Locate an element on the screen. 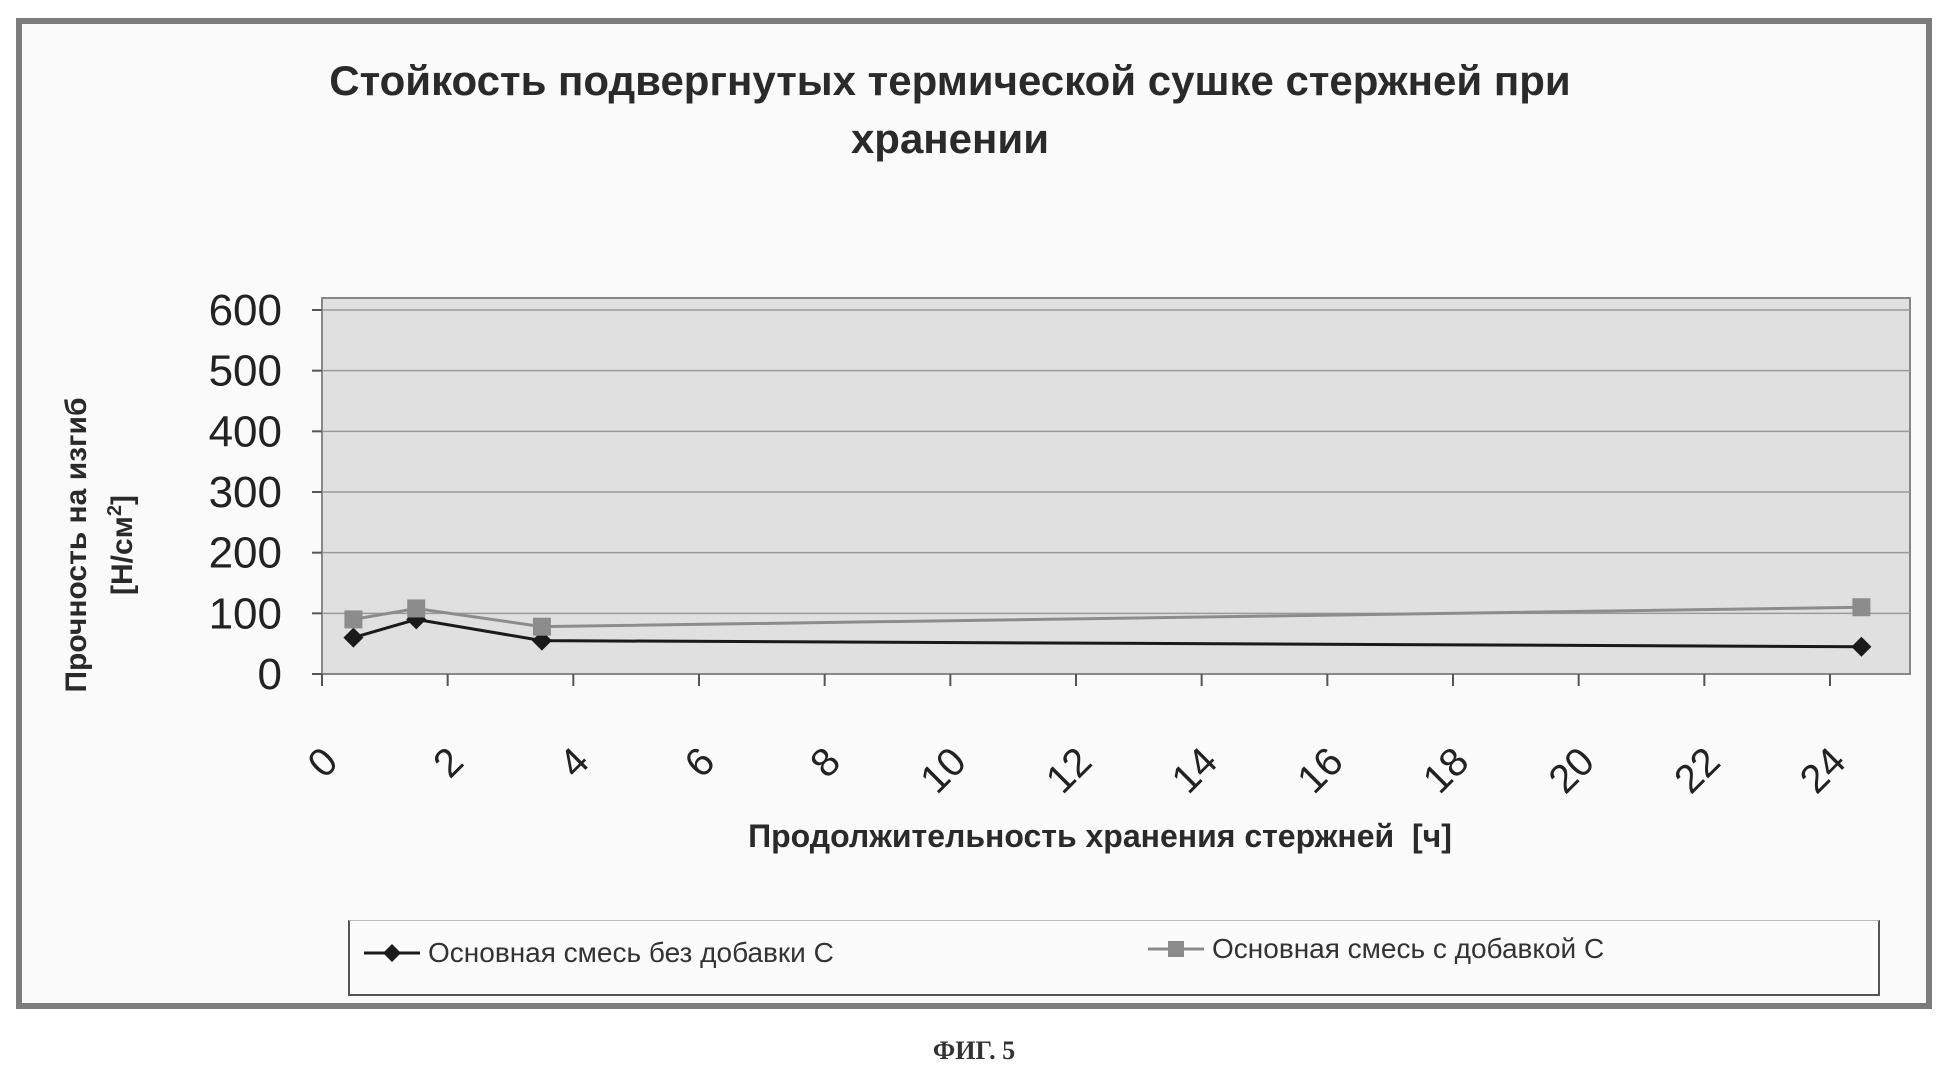 The height and width of the screenshot is (1066, 1948). y-tick-label-400: 400 is located at coordinates (245, 431).